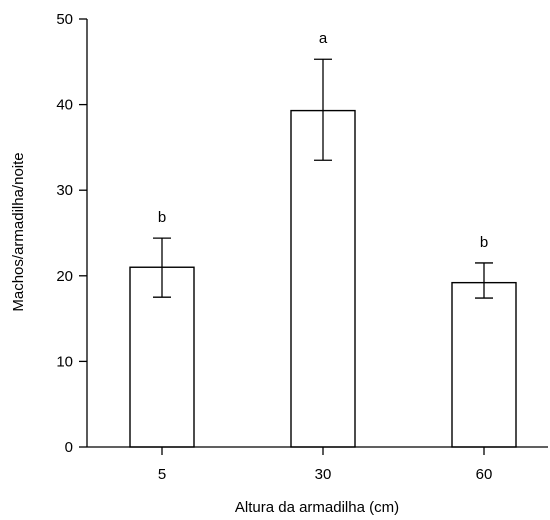 The width and height of the screenshot is (550, 520). Describe the element at coordinates (323, 474) in the screenshot. I see `x-tick-label: 30` at that location.